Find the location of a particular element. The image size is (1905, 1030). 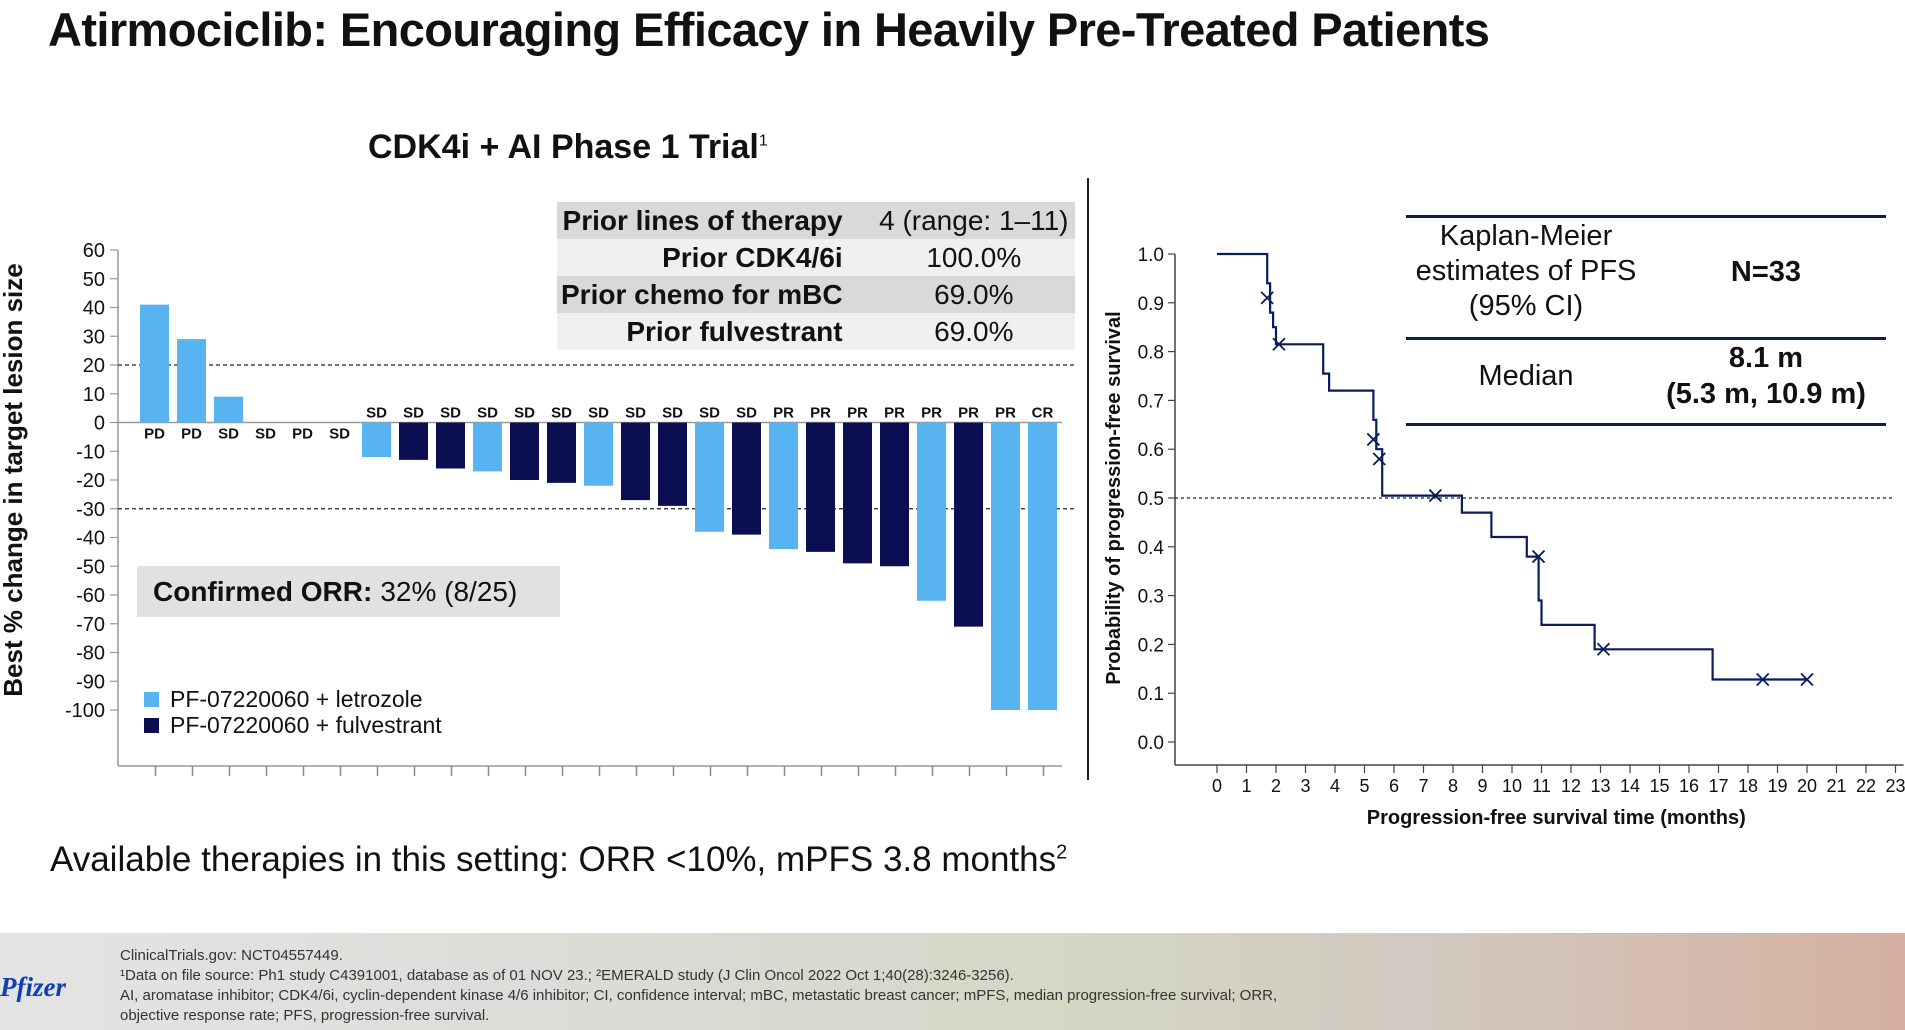

x-axis-label: Progression-free survival time (months) is located at coordinates (1556, 818).